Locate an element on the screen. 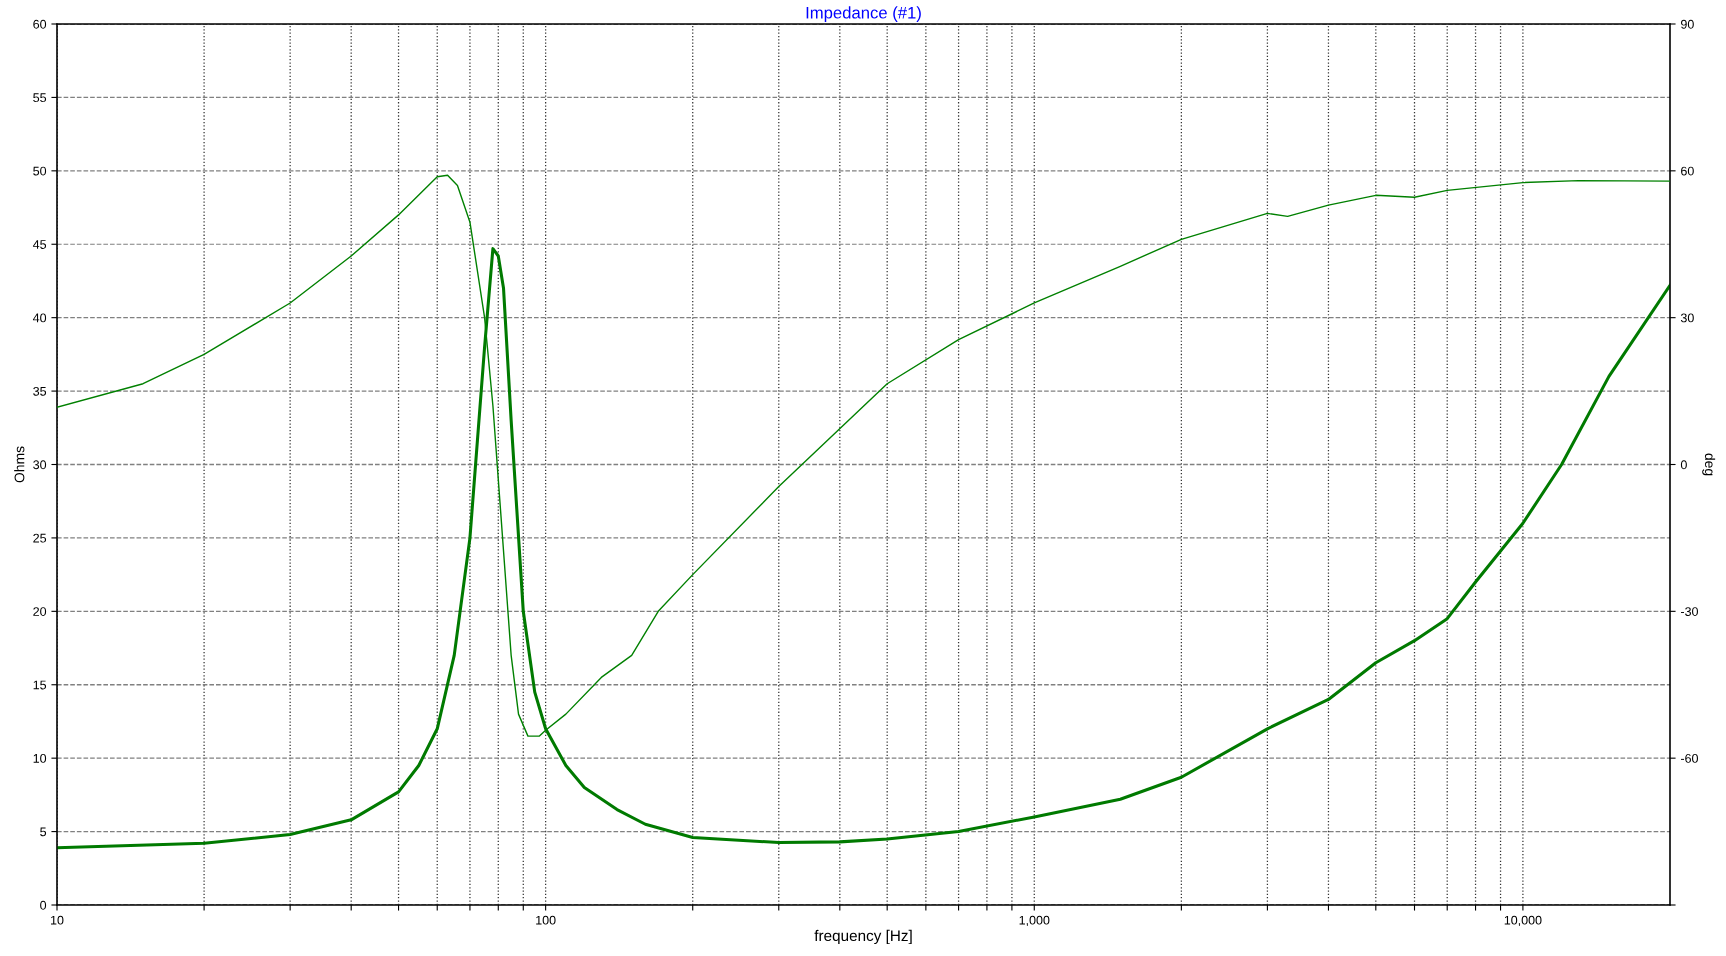 The image size is (1726, 956). y-tick-label: 10 is located at coordinates (40, 758).